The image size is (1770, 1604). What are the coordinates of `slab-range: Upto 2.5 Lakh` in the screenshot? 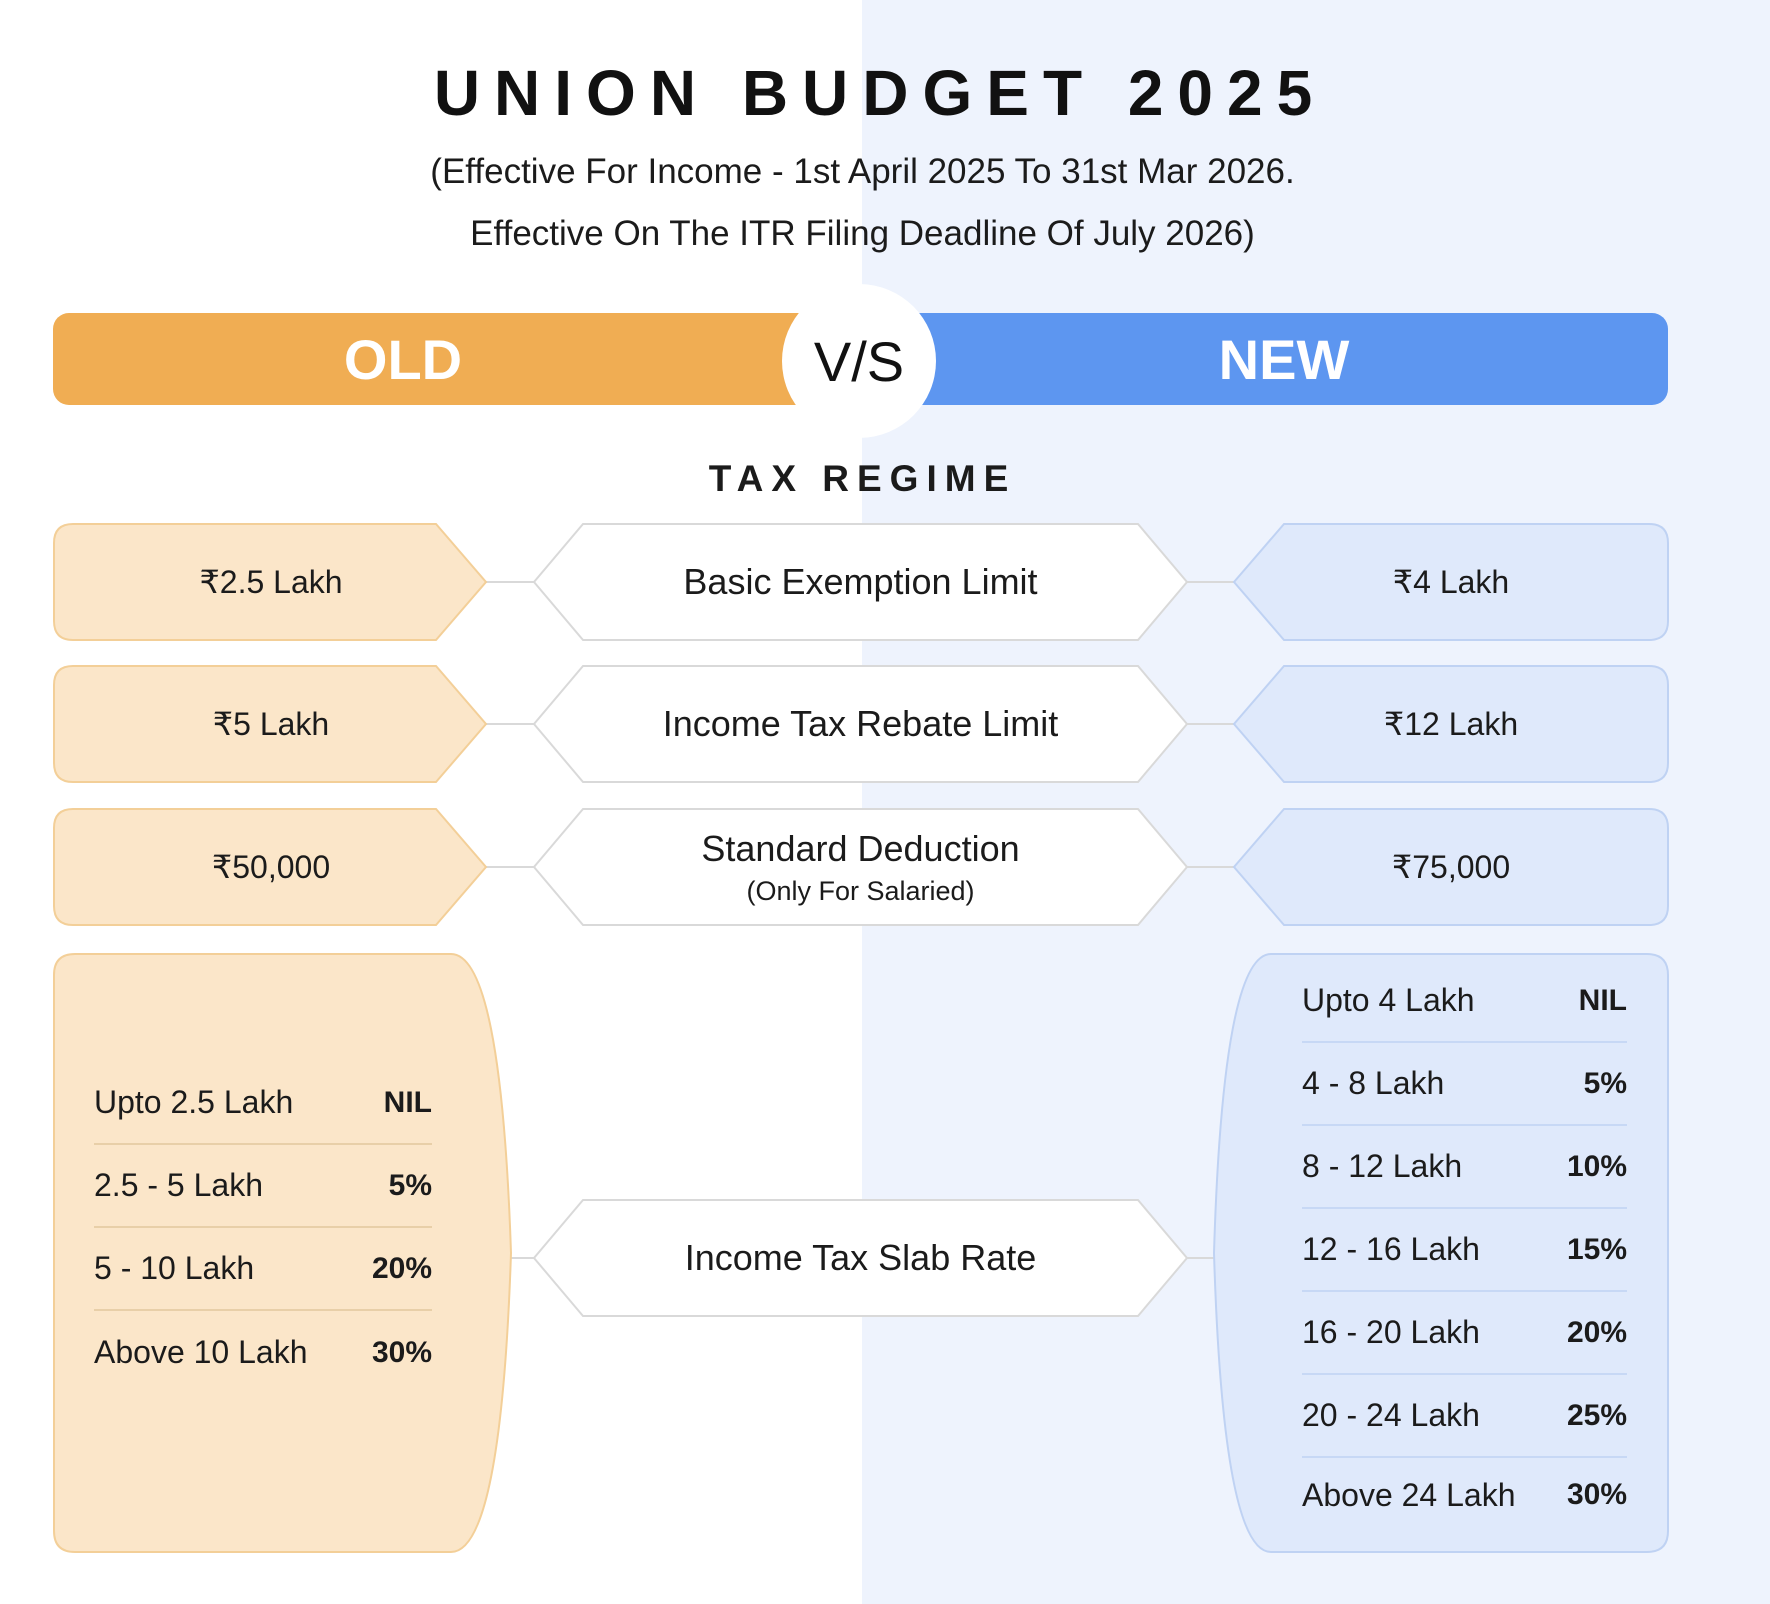 It's located at (194, 1102).